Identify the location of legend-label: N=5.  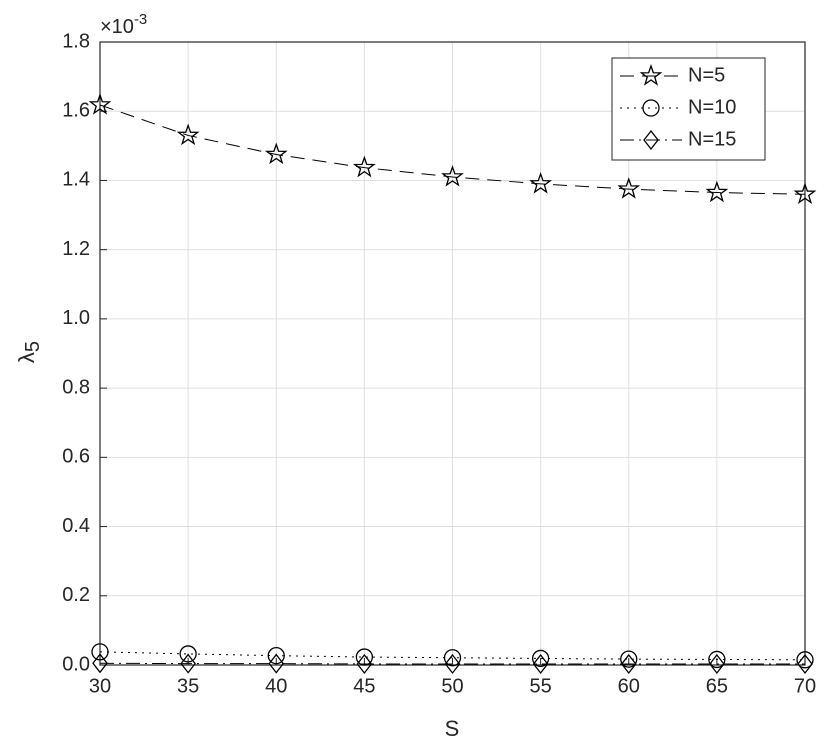
(706, 75).